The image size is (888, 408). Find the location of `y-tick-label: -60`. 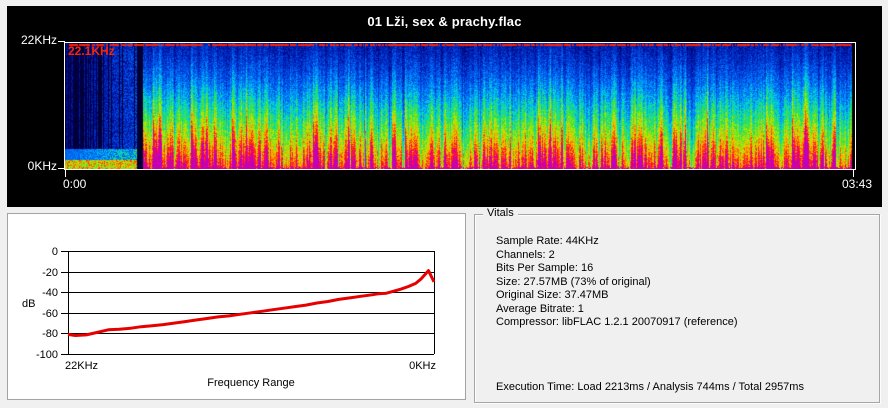

y-tick-label: -60 is located at coordinates (50, 313).